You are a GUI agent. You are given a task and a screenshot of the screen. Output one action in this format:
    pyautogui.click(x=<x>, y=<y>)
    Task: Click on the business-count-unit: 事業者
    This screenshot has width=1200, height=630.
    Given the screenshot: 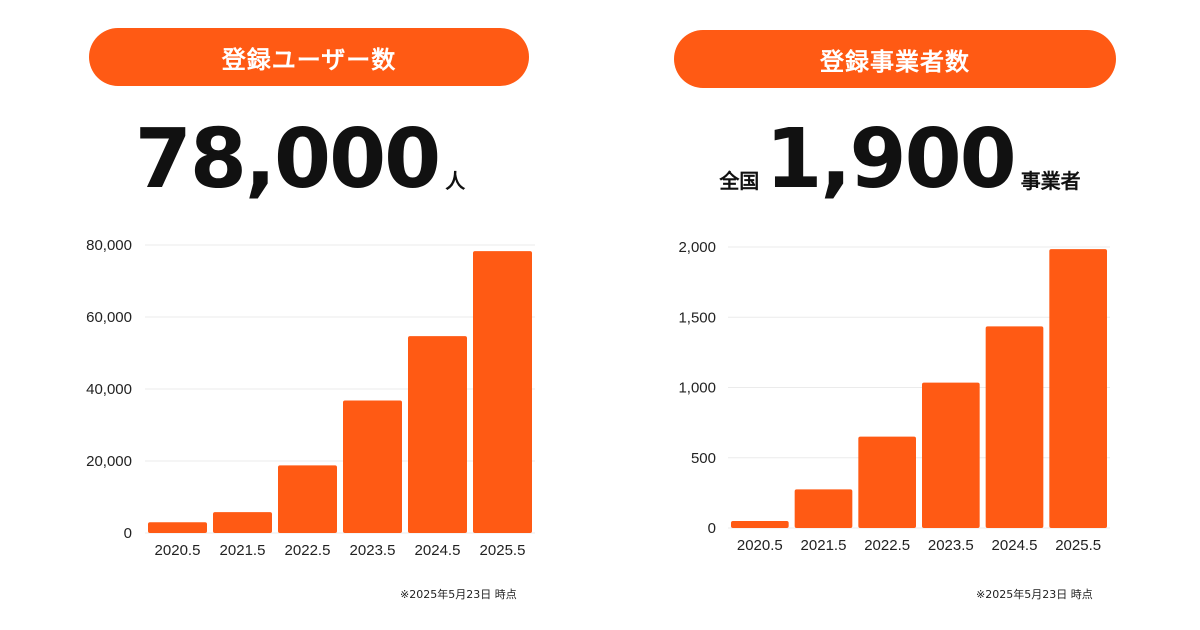 What is the action you would take?
    pyautogui.click(x=1050, y=181)
    